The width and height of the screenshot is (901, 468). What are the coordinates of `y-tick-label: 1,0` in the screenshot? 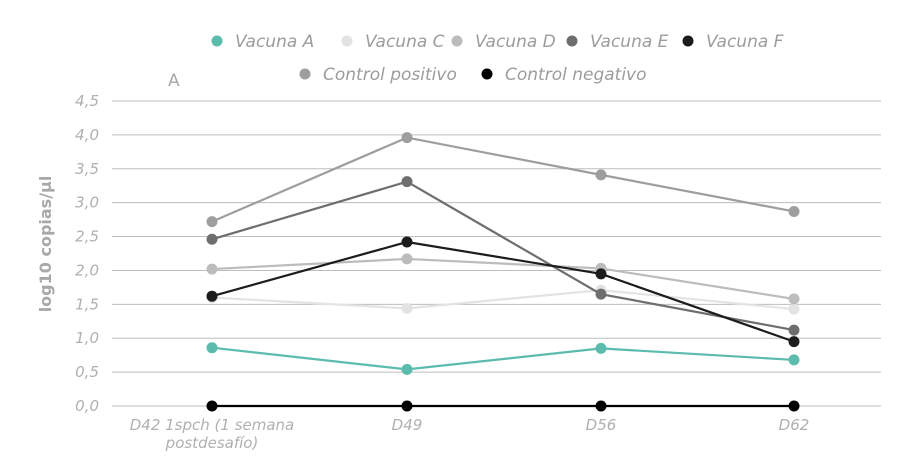 It's located at (87, 338).